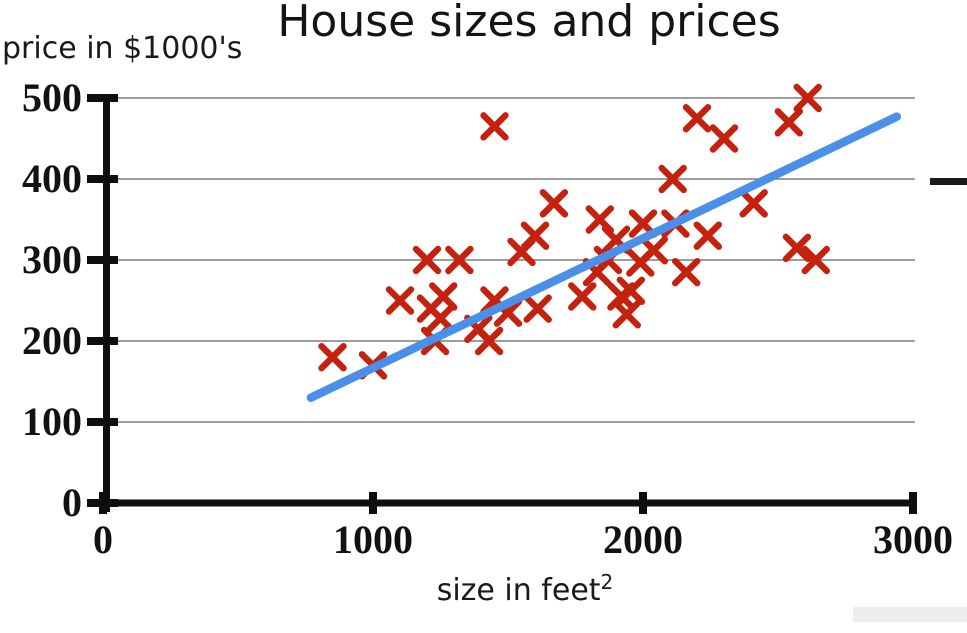 This screenshot has width=967, height=633. I want to click on y-tick-label-500: 500, so click(52, 97).